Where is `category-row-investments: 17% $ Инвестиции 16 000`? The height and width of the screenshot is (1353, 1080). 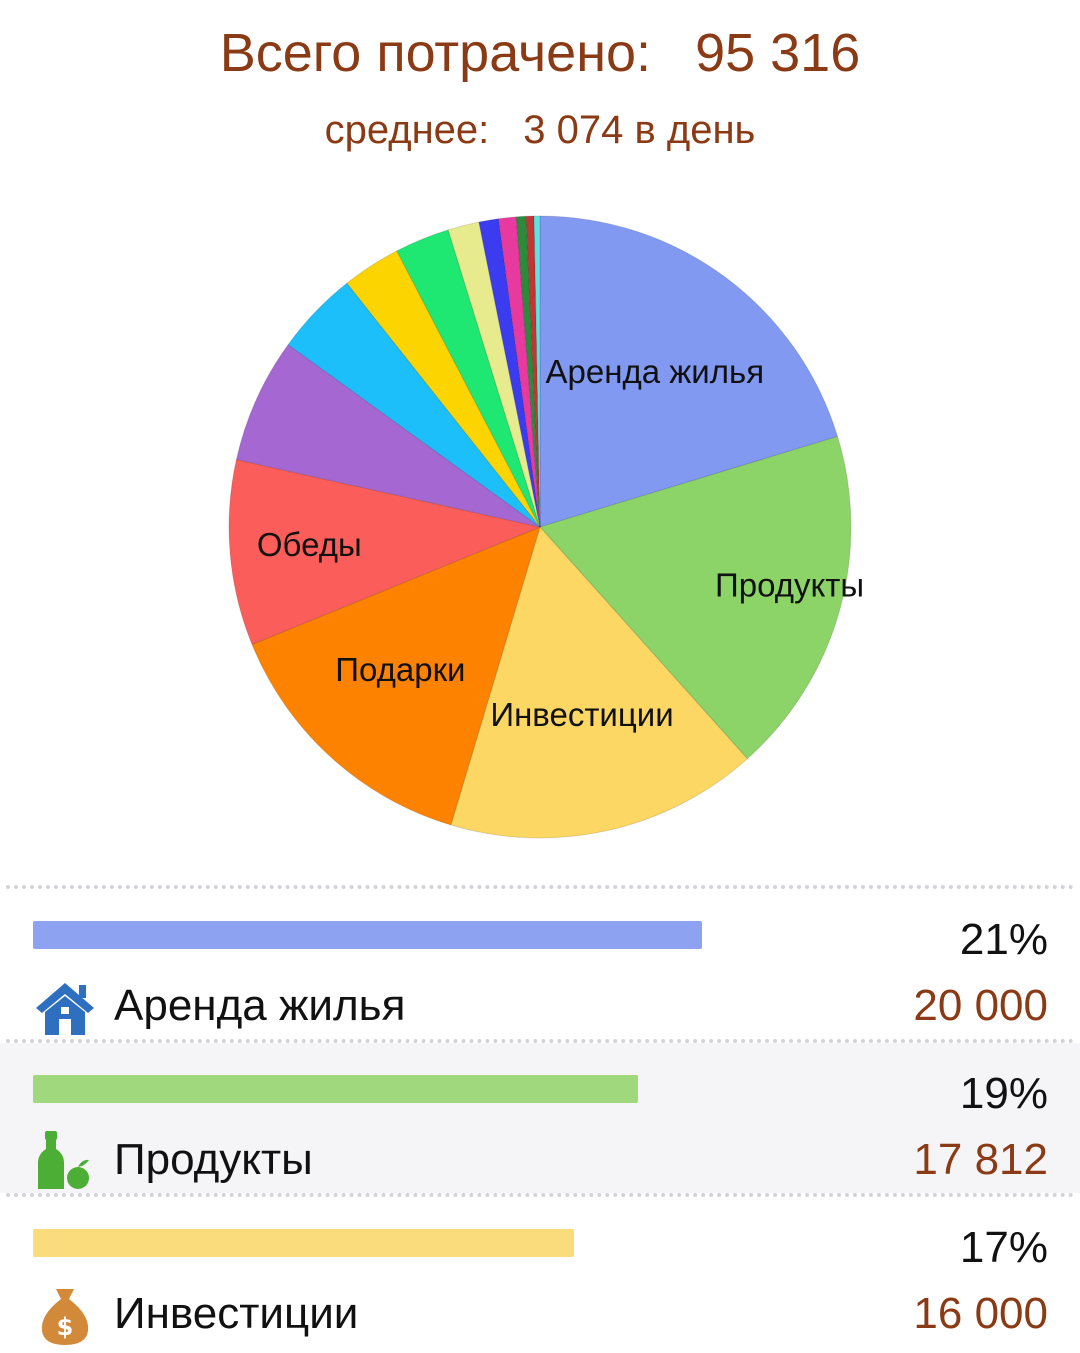 category-row-investments: 17% $ Инвестиции 16 000 is located at coordinates (540, 1272).